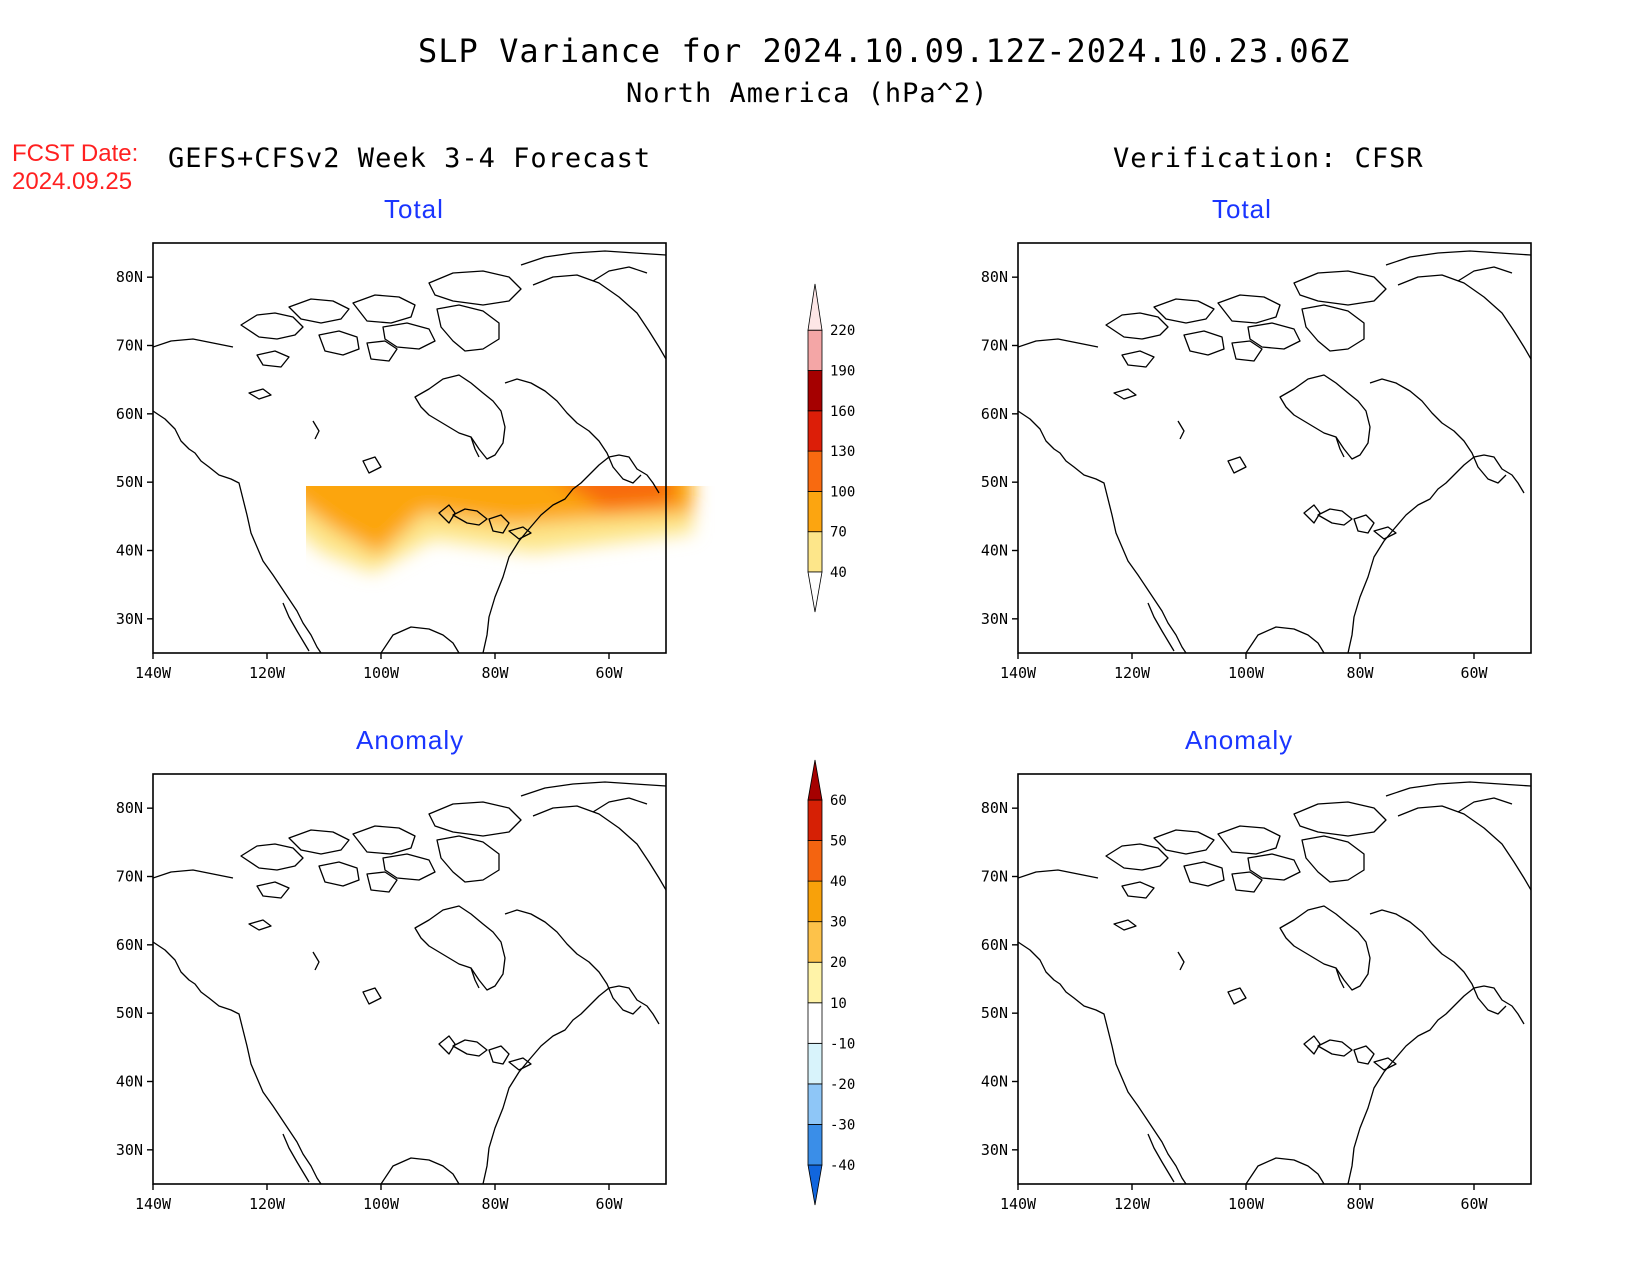  What do you see at coordinates (815, 592) in the screenshot?
I see `colorbar-total-end-low` at bounding box center [815, 592].